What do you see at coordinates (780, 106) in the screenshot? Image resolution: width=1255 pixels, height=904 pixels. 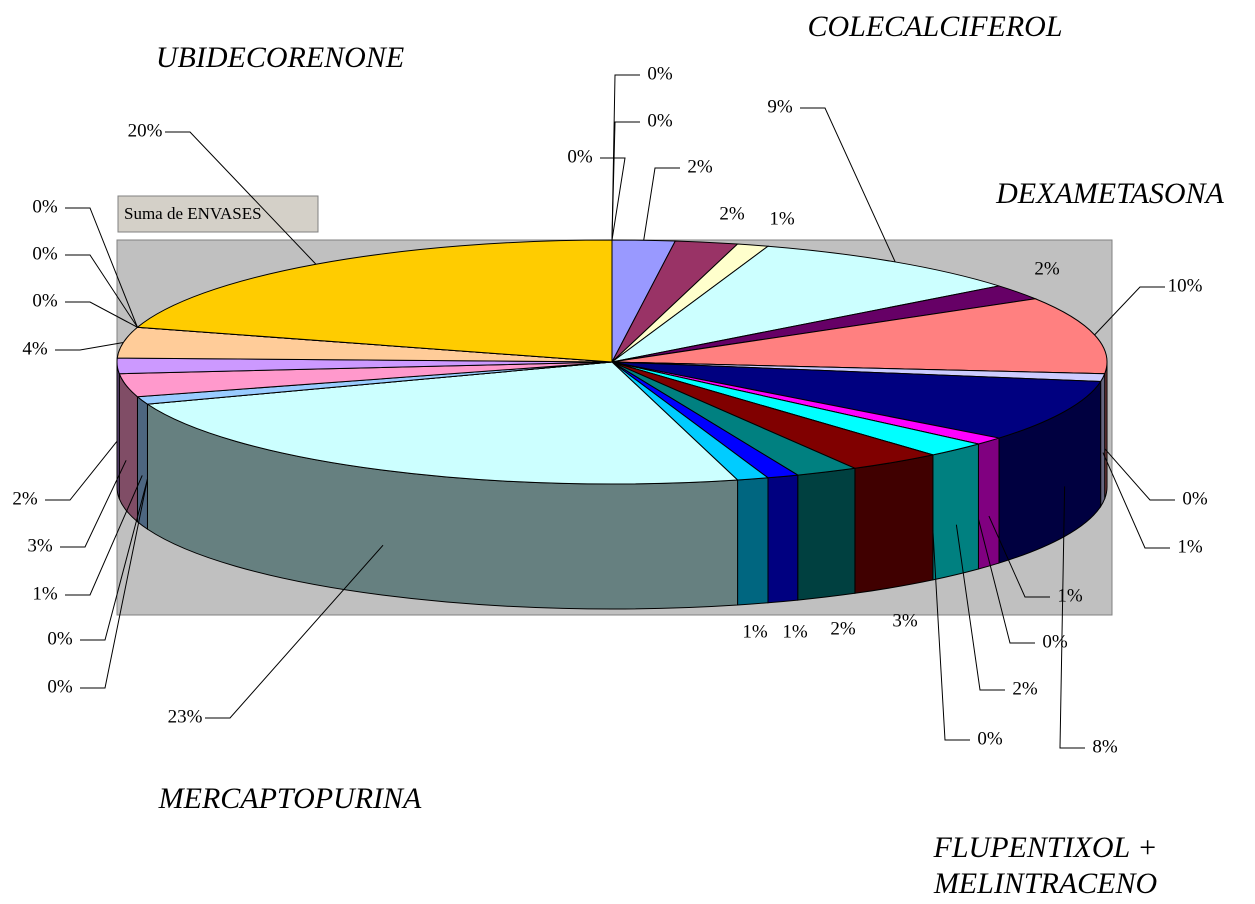 I see `data-label: 9%` at bounding box center [780, 106].